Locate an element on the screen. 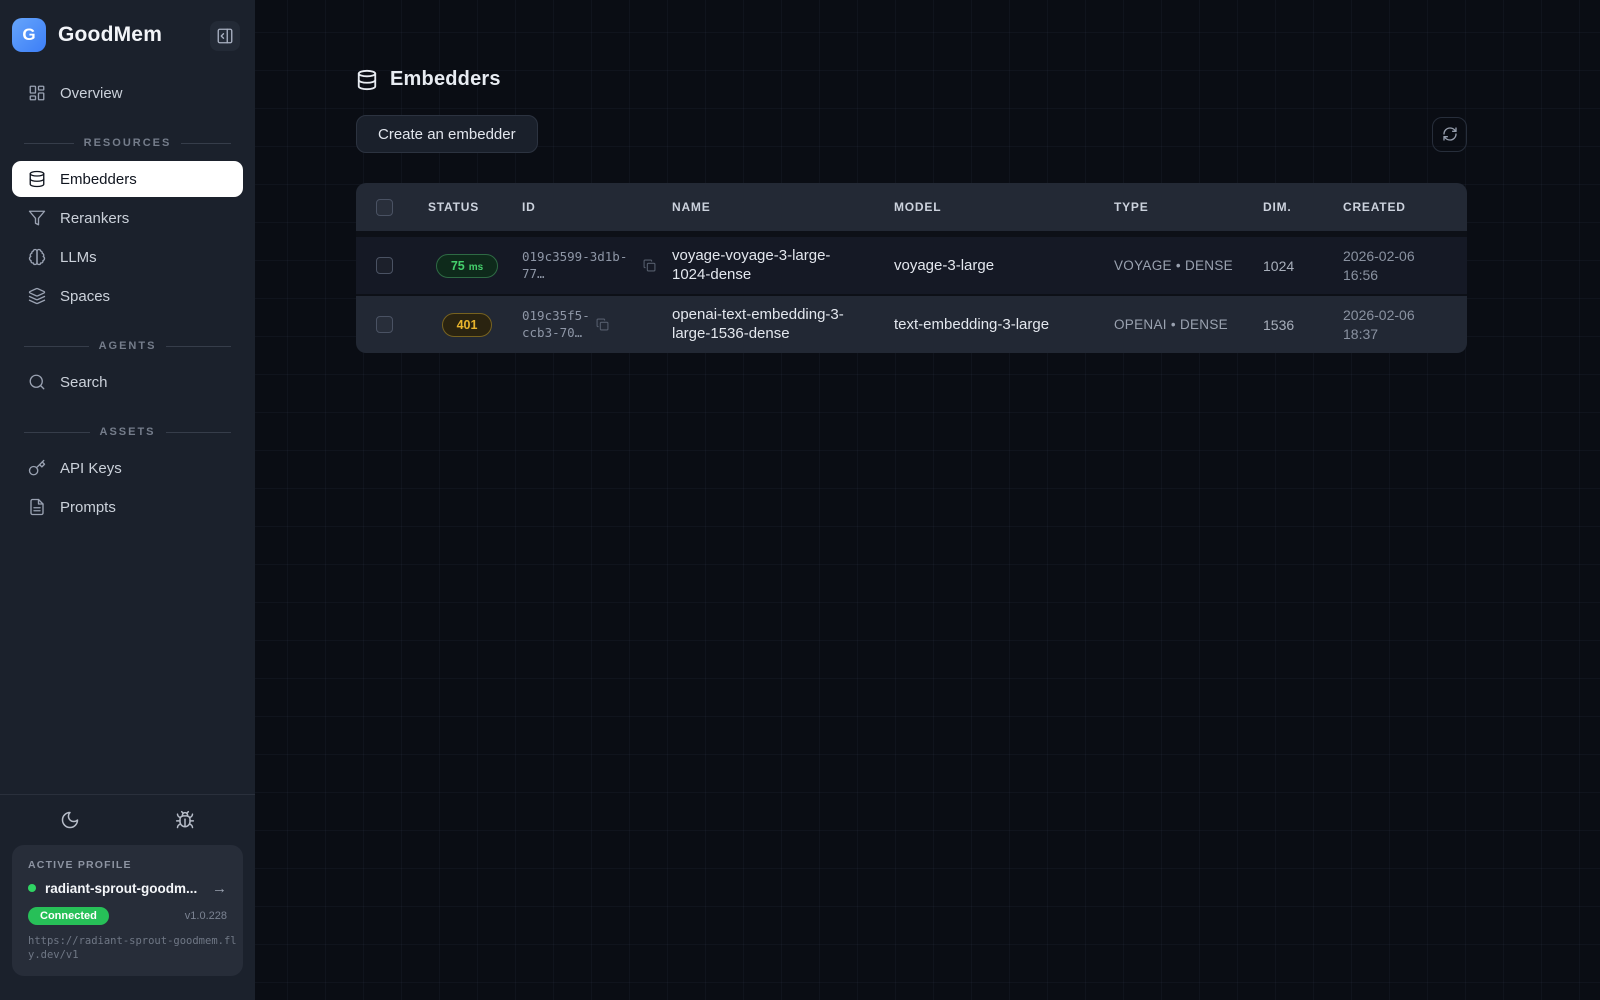 The height and width of the screenshot is (1000, 1600). search-icon is located at coordinates (37, 382).